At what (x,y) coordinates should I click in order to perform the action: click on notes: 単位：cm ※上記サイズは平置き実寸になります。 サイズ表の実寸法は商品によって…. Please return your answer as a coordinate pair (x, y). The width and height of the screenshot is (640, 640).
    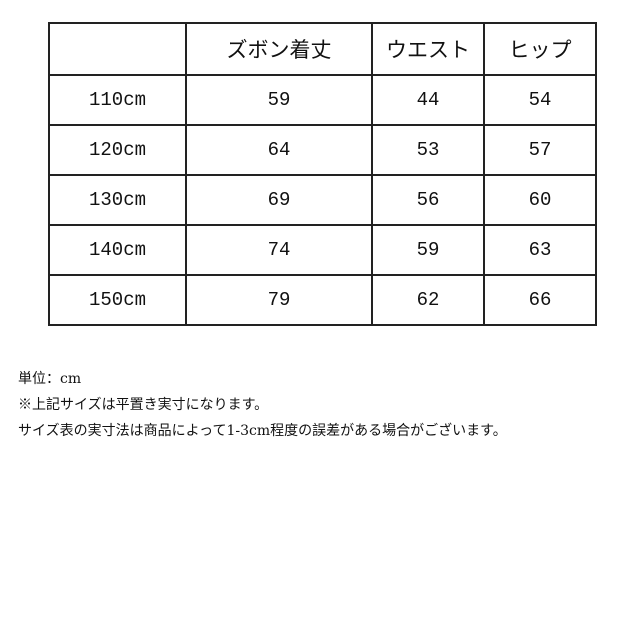
    Looking at the image, I should click on (262, 405).